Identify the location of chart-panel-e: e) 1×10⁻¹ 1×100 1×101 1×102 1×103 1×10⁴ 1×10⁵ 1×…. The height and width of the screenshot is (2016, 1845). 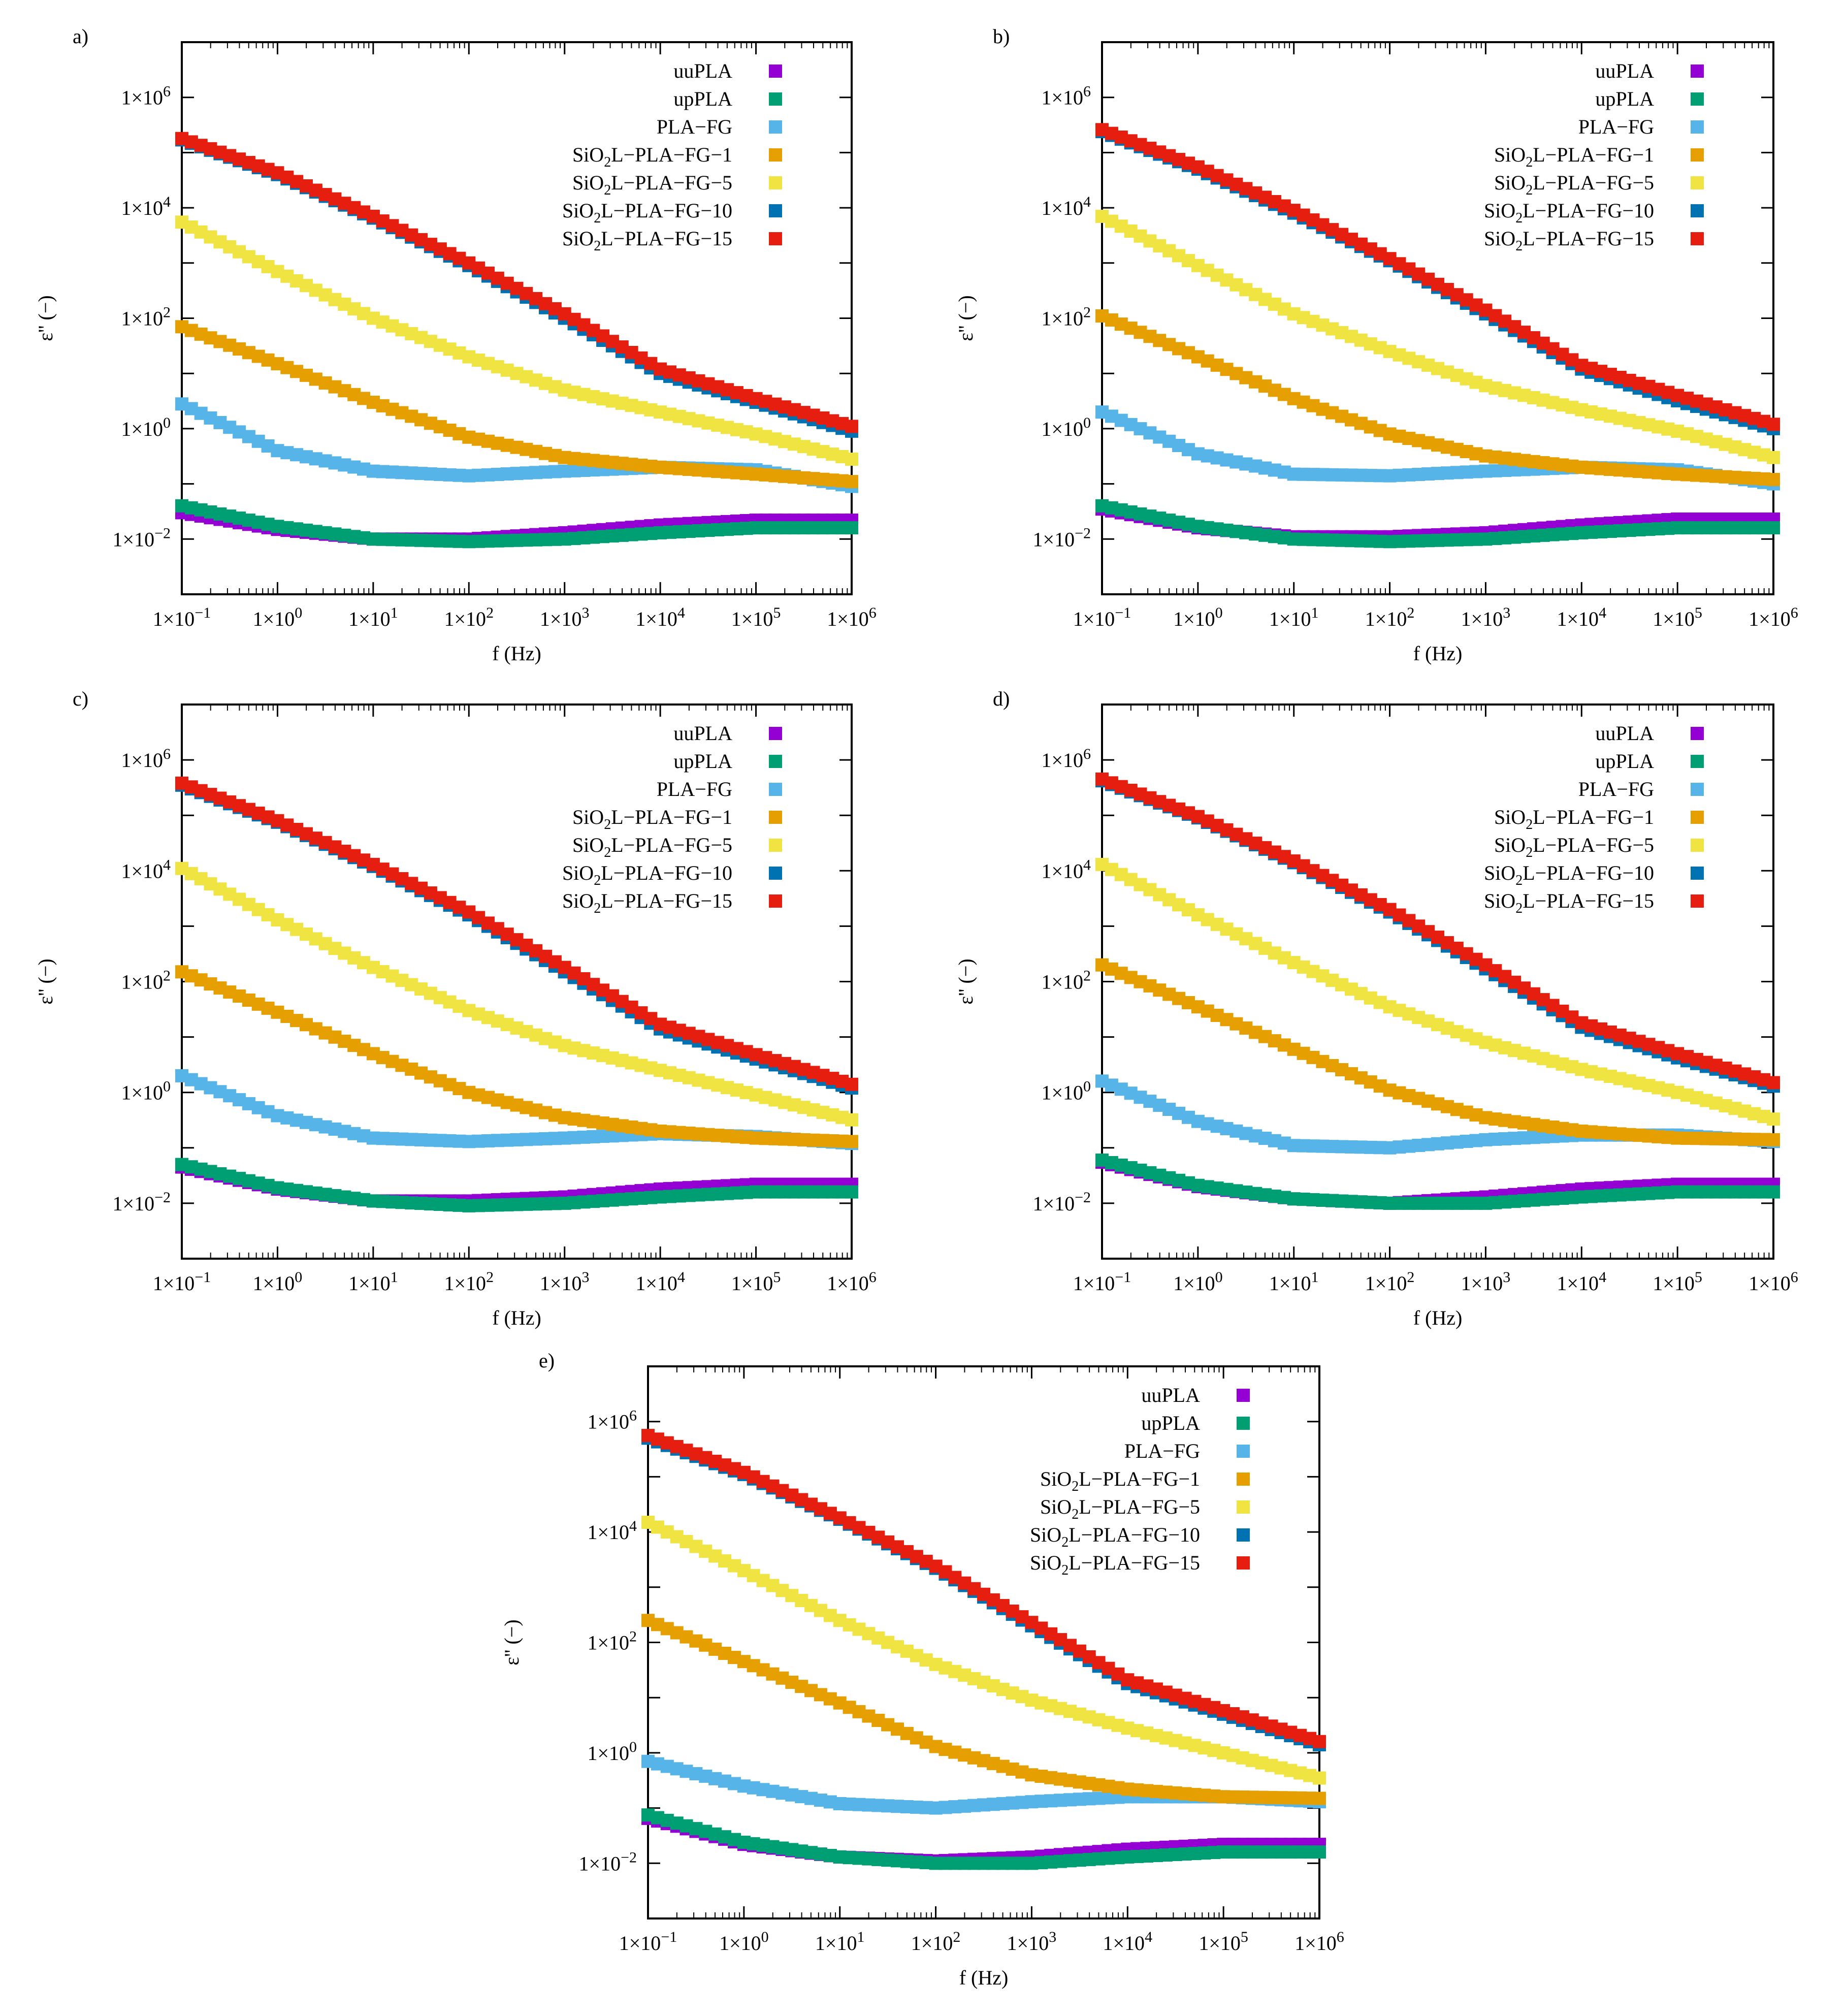
(922, 1669).